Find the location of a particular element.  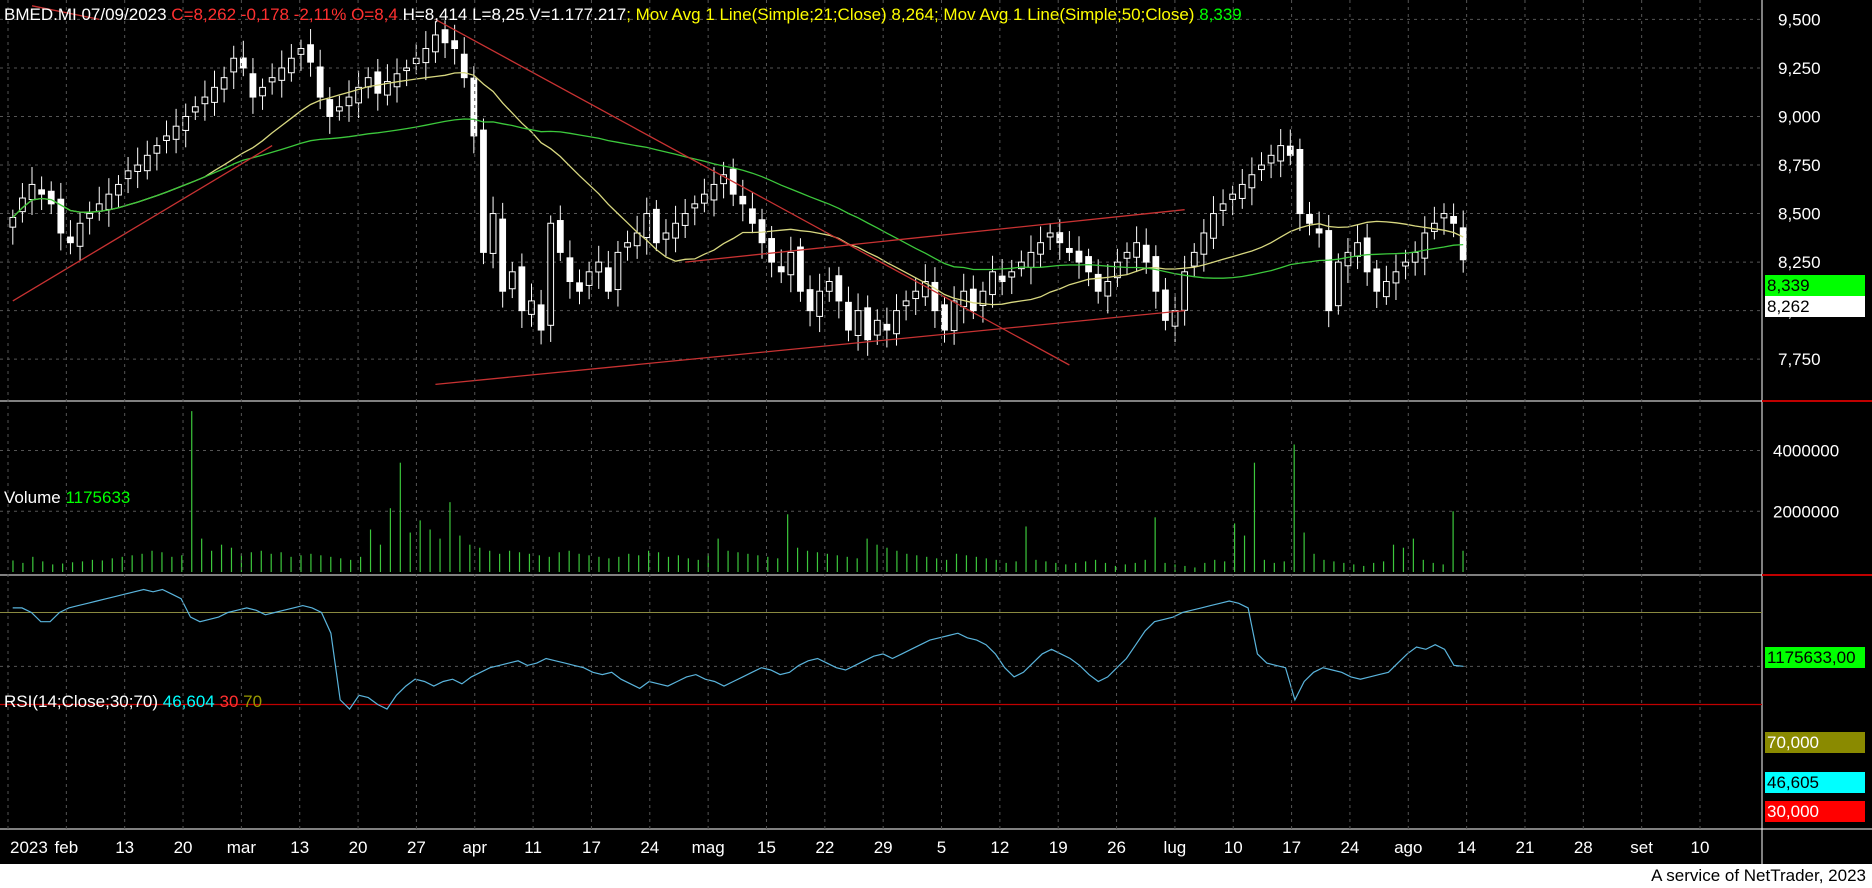

trendline-resistance is located at coordinates (752, 192).